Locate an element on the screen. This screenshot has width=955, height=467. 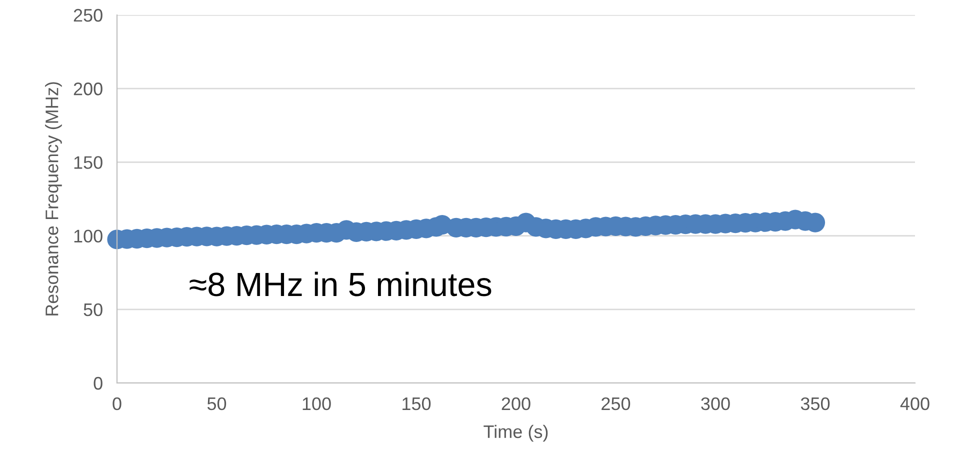
x-tick-label: 200 is located at coordinates (516, 403).